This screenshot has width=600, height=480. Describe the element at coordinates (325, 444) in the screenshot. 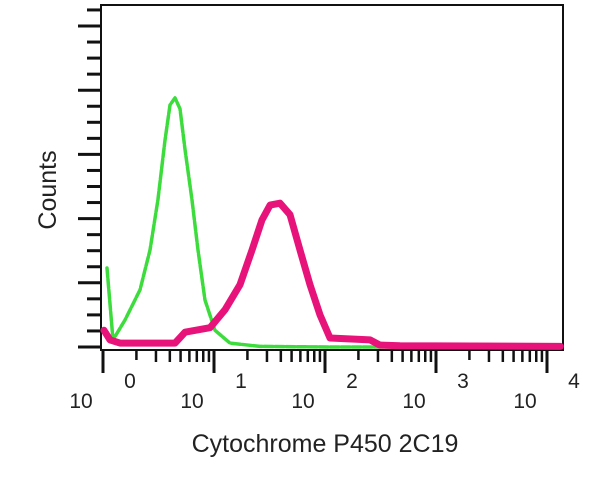

I see `x-axis-label: Cytochrome P450 2C19` at that location.